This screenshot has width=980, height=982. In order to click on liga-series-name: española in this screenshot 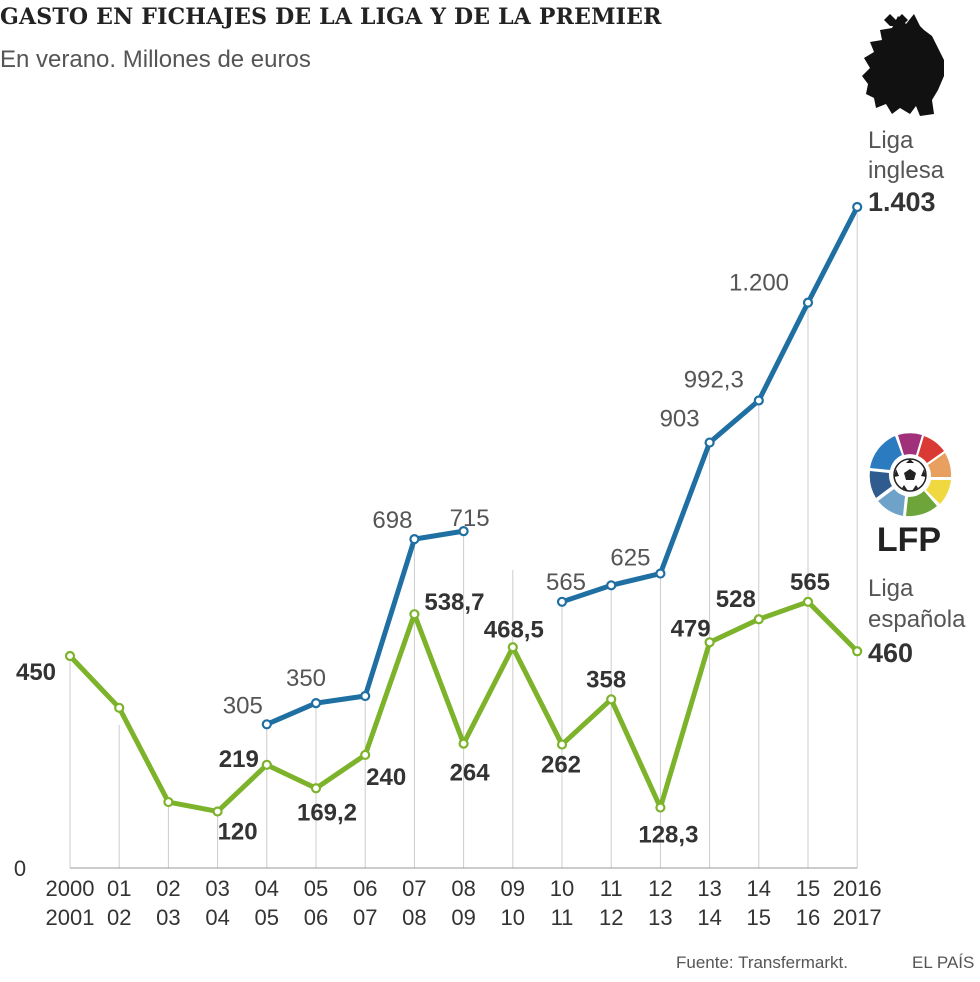, I will do `click(917, 619)`.